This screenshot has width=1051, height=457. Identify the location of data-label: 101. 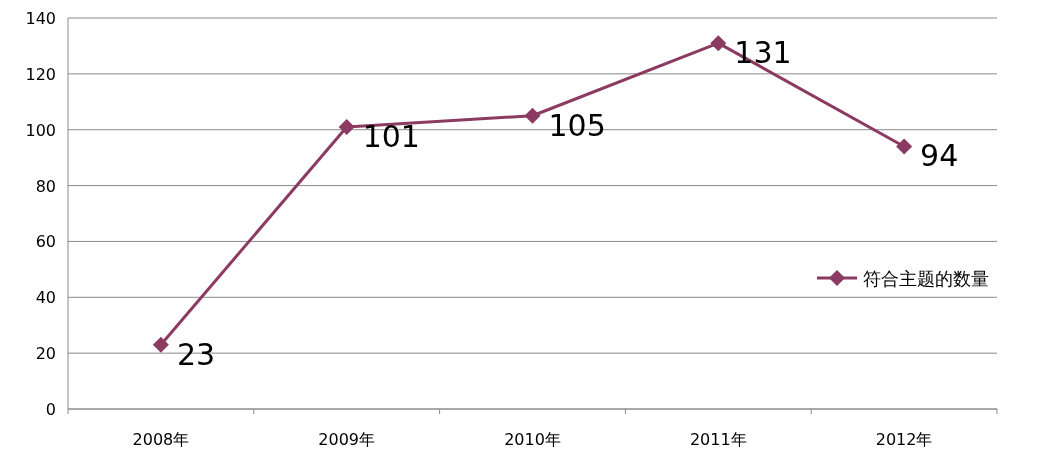
(391, 136).